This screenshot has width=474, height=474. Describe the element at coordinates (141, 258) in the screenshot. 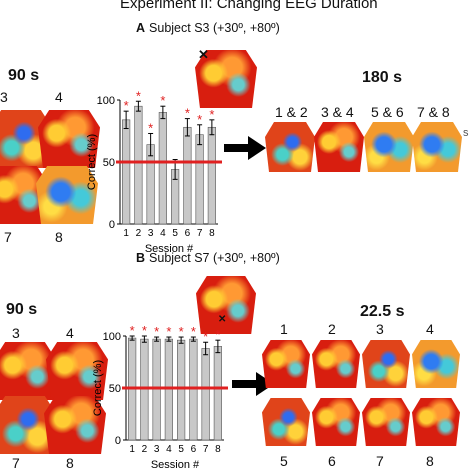

I see `panel-b-letter: B` at that location.